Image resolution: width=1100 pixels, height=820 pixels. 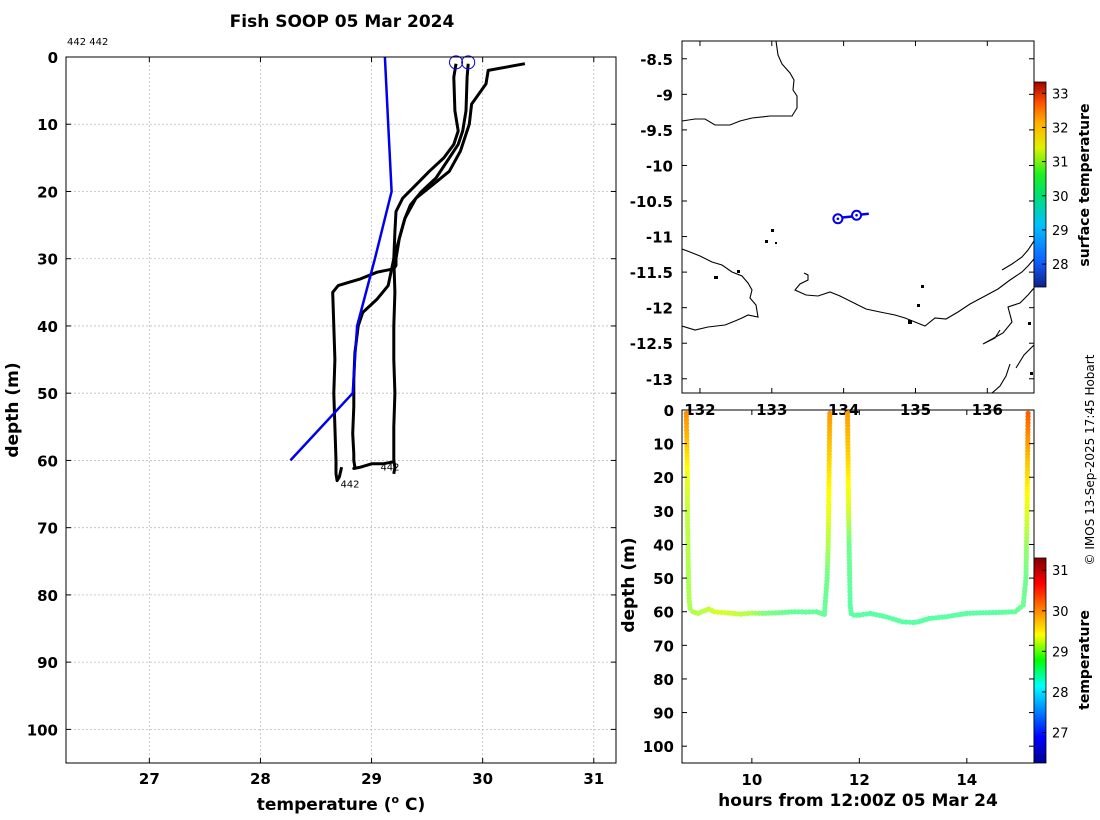 I want to click on td-x-tick-label: 14, so click(x=966, y=780).